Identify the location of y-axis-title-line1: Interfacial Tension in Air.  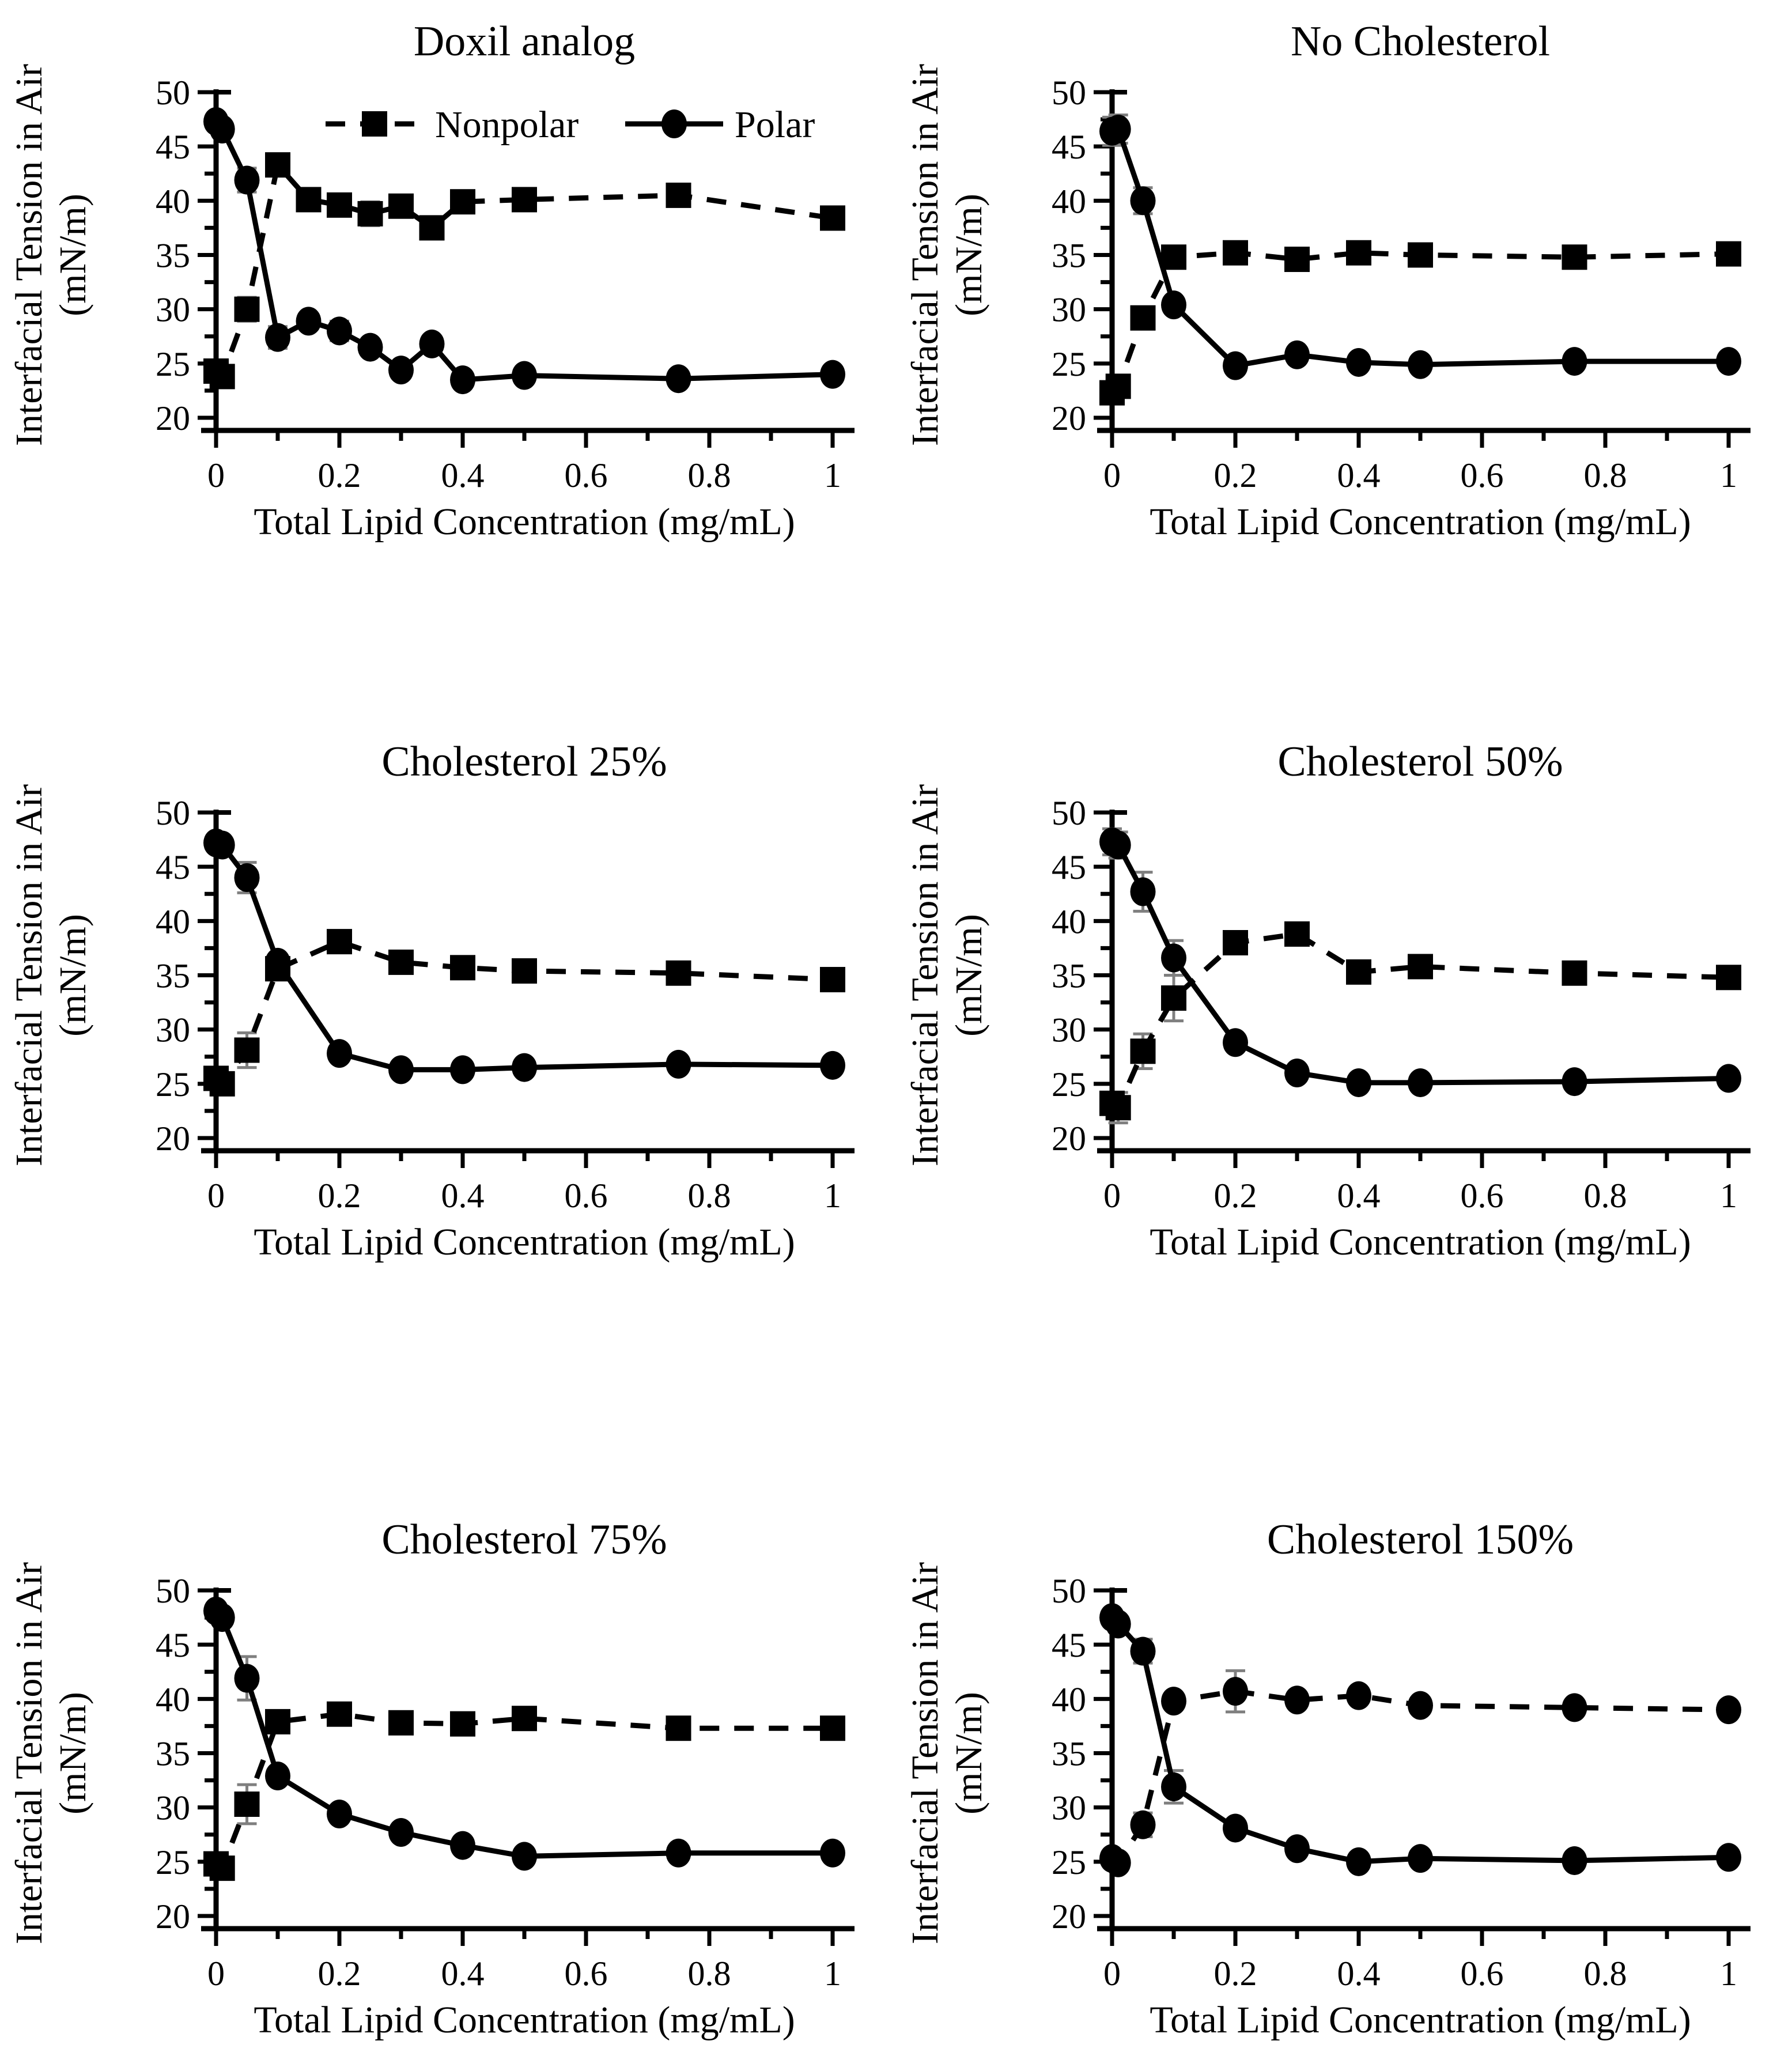
(29, 1753).